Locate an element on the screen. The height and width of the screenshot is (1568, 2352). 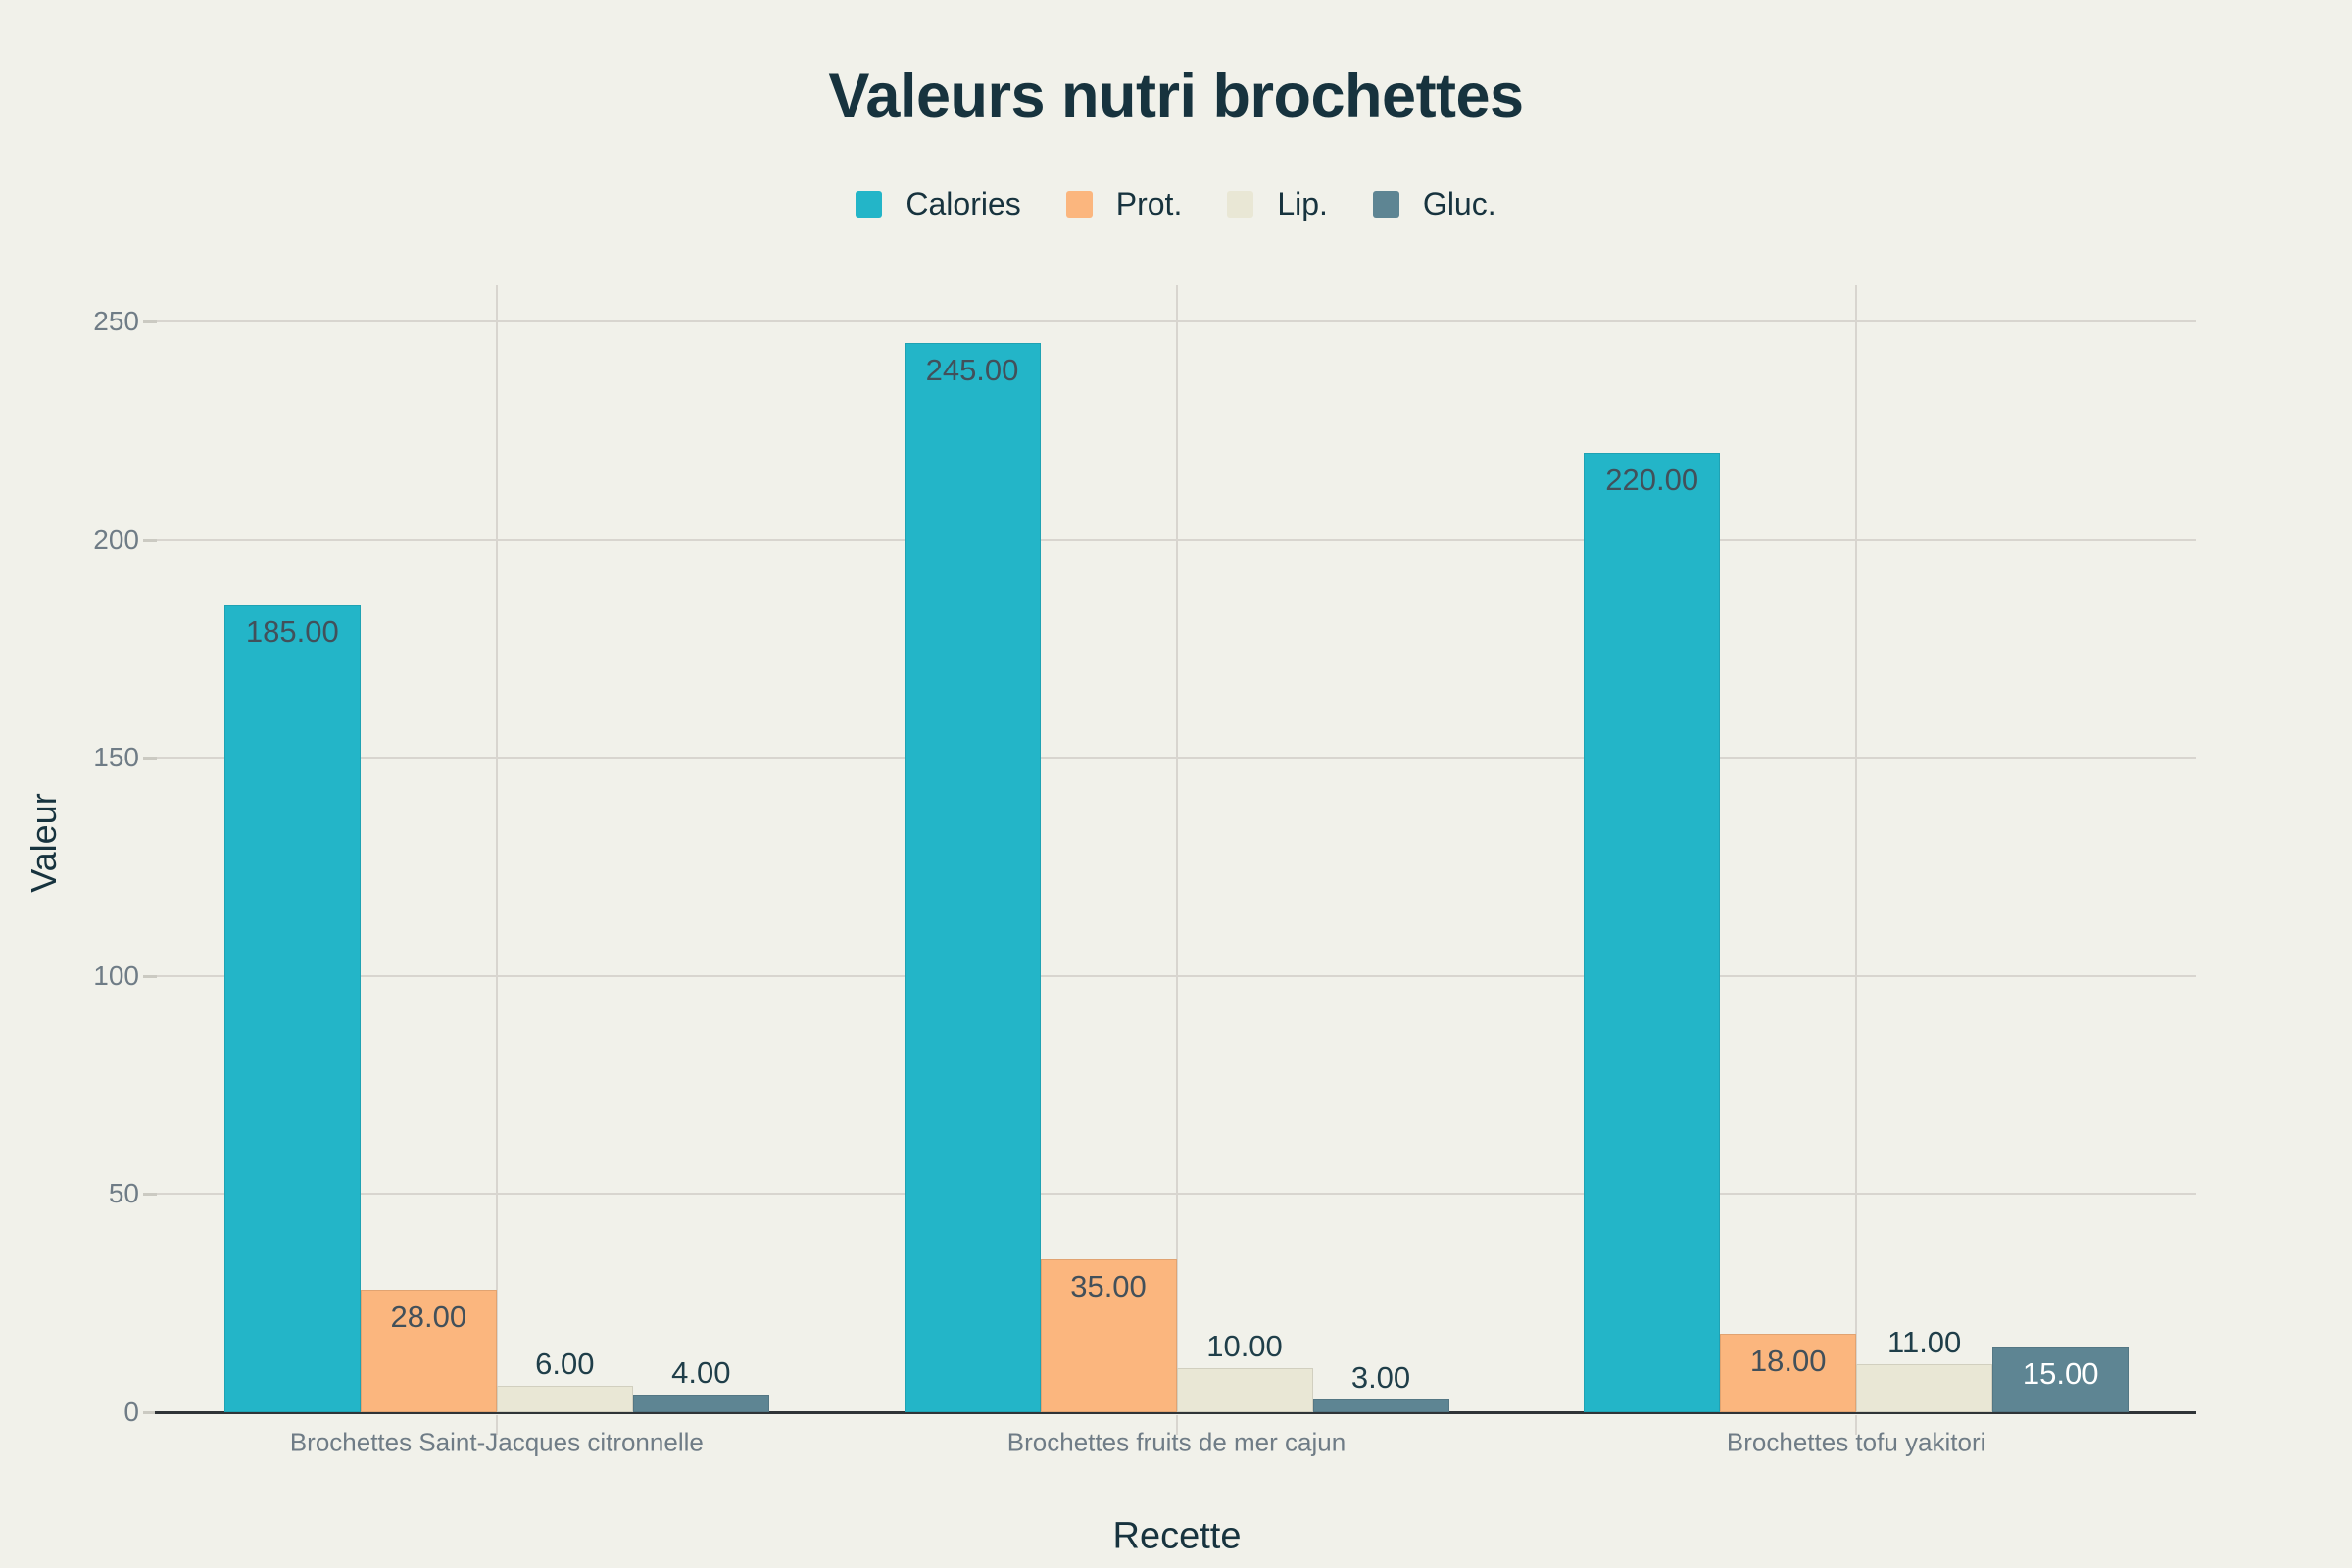
legend-label: Calories is located at coordinates (964, 203).